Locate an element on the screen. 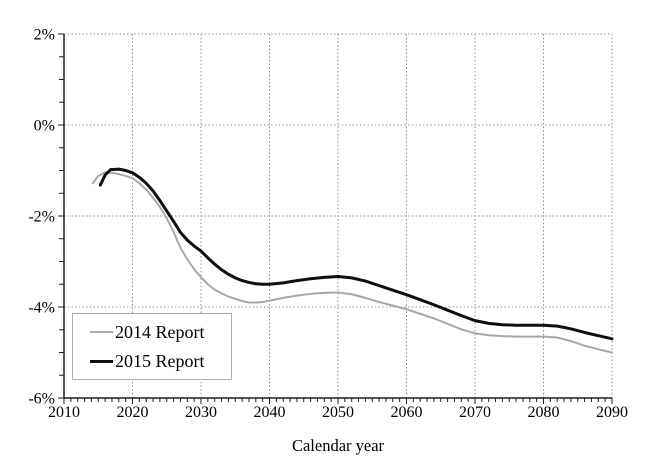 This screenshot has width=648, height=468. y-tick-label: -2% is located at coordinates (41, 217).